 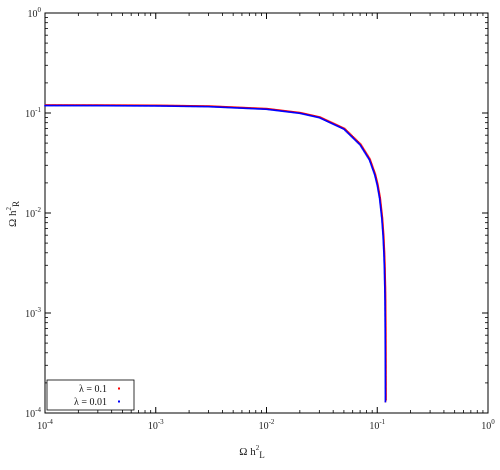 I want to click on legend-label-lambda-0.01: λ = 0.01, so click(x=90, y=402).